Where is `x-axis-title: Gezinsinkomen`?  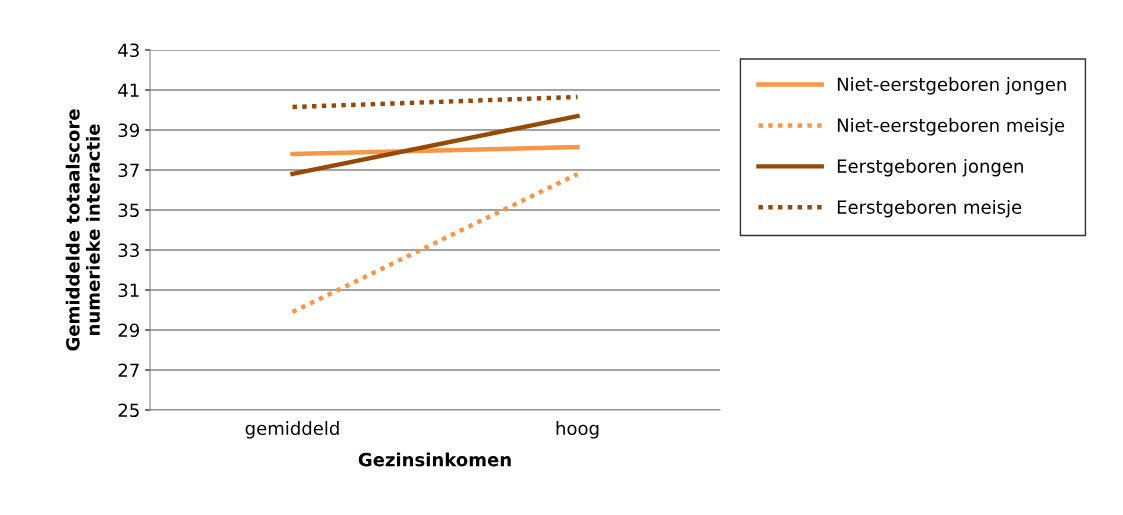
x-axis-title: Gezinsinkomen is located at coordinates (434, 459).